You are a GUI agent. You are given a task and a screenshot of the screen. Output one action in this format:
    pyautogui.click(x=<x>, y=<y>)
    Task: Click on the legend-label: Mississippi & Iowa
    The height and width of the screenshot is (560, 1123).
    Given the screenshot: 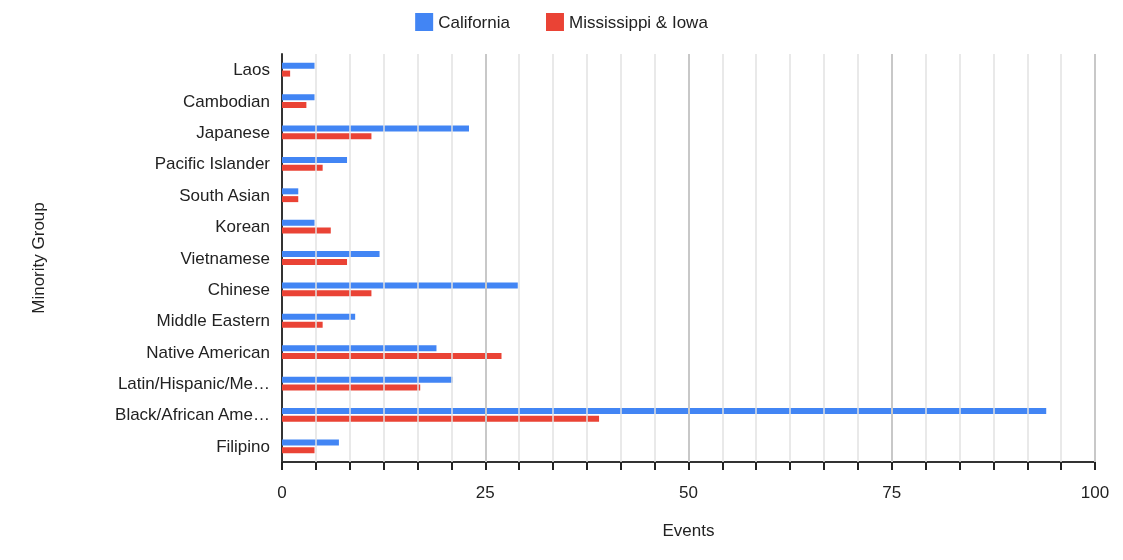 What is the action you would take?
    pyautogui.click(x=638, y=22)
    